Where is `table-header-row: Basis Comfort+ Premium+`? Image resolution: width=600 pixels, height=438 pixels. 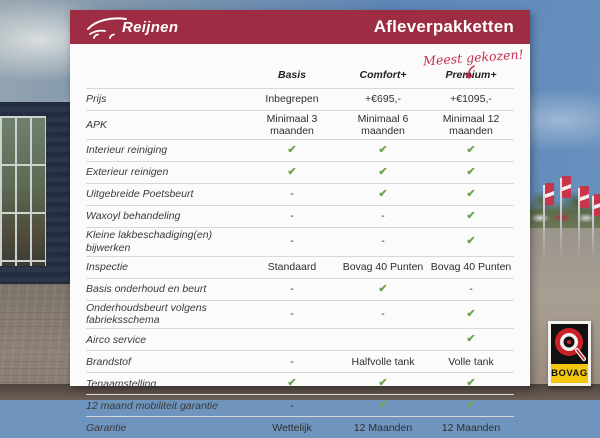
table-header-row: Basis Comfort+ Premium+ is located at coordinates (300, 76).